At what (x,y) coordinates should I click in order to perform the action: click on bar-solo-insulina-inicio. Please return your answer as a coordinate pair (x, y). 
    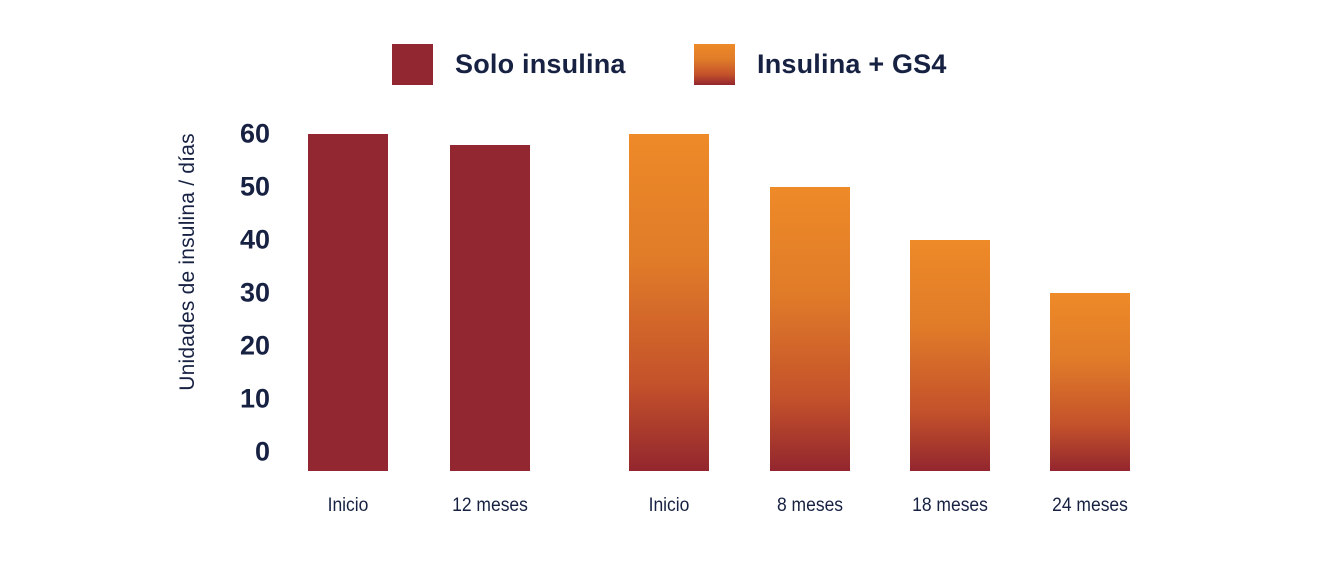
    Looking at the image, I should click on (348, 302).